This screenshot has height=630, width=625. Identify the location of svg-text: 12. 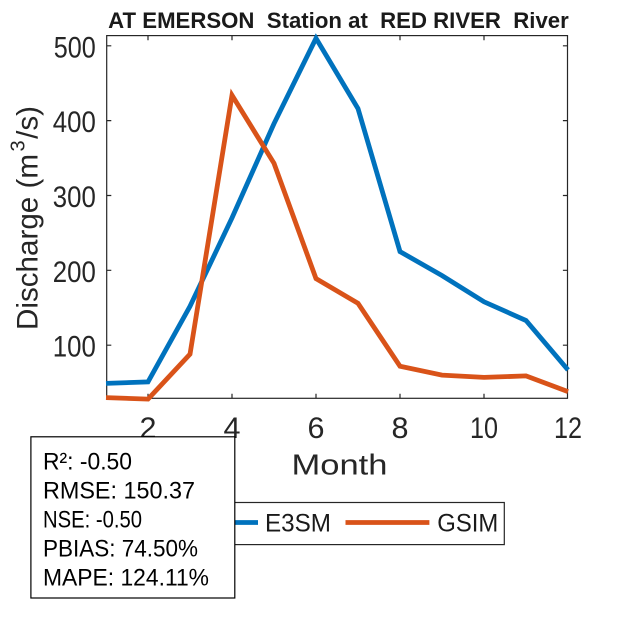
(568, 428).